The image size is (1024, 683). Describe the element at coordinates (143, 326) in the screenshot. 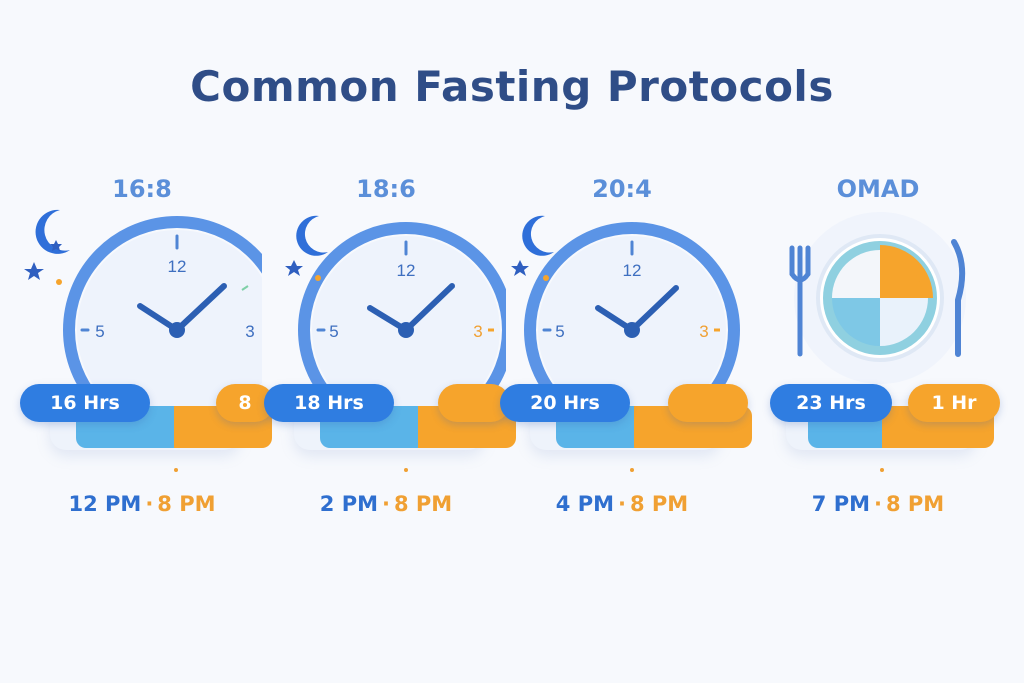

I see `clock-icon: 12 5 3` at that location.